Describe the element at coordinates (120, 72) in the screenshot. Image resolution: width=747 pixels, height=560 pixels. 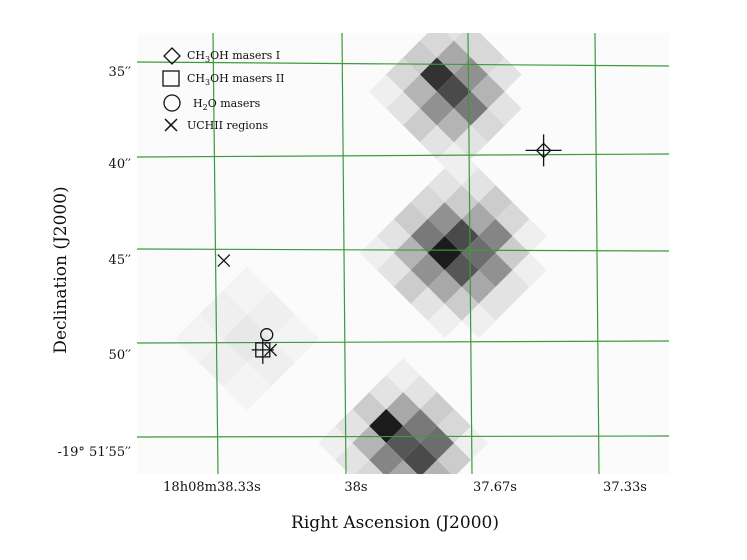
I see `y-tick-label: 35′′` at that location.